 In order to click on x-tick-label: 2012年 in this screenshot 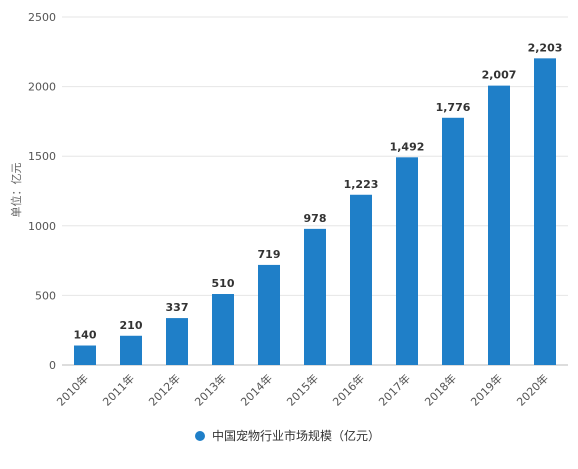, I will do `click(164, 389)`.